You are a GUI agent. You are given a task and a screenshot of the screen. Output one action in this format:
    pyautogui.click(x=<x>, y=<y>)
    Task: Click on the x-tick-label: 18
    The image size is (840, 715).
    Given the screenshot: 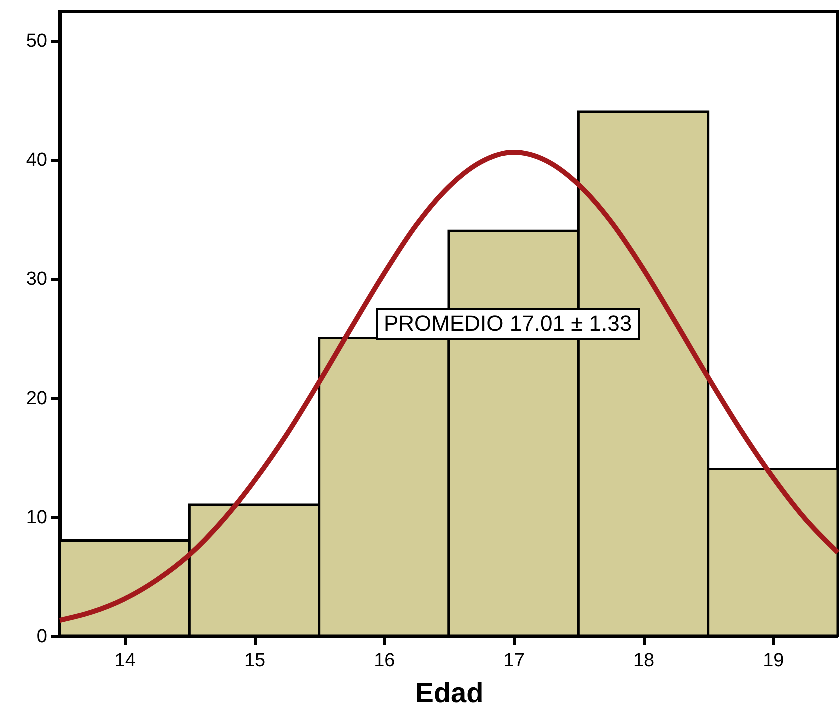 What is the action you would take?
    pyautogui.click(x=644, y=661)
    